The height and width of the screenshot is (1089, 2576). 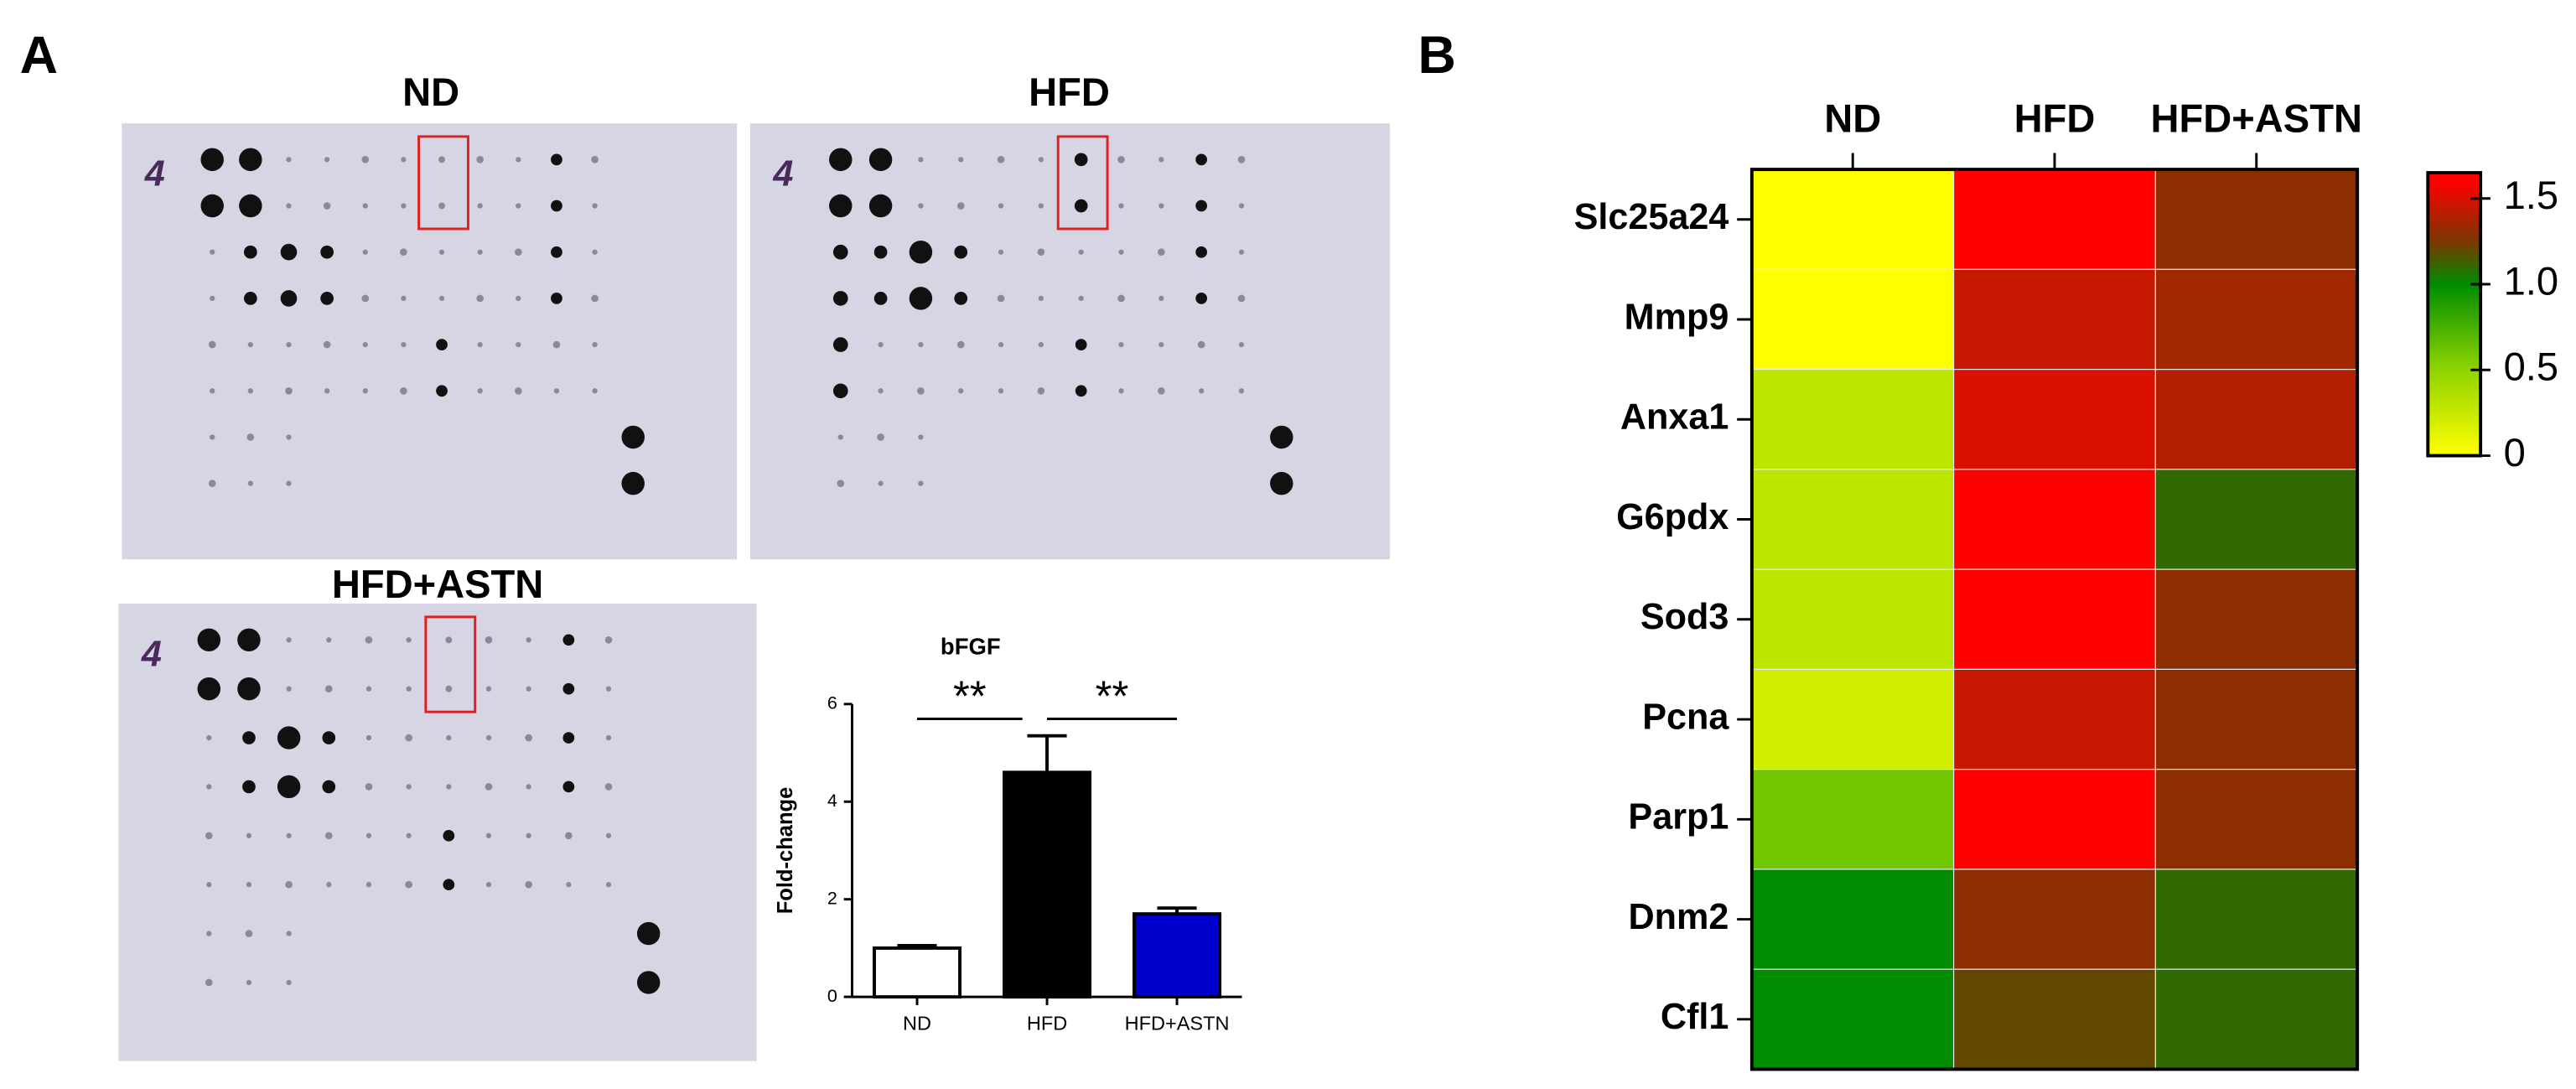 What do you see at coordinates (970, 695) in the screenshot?
I see `significance-label: **` at bounding box center [970, 695].